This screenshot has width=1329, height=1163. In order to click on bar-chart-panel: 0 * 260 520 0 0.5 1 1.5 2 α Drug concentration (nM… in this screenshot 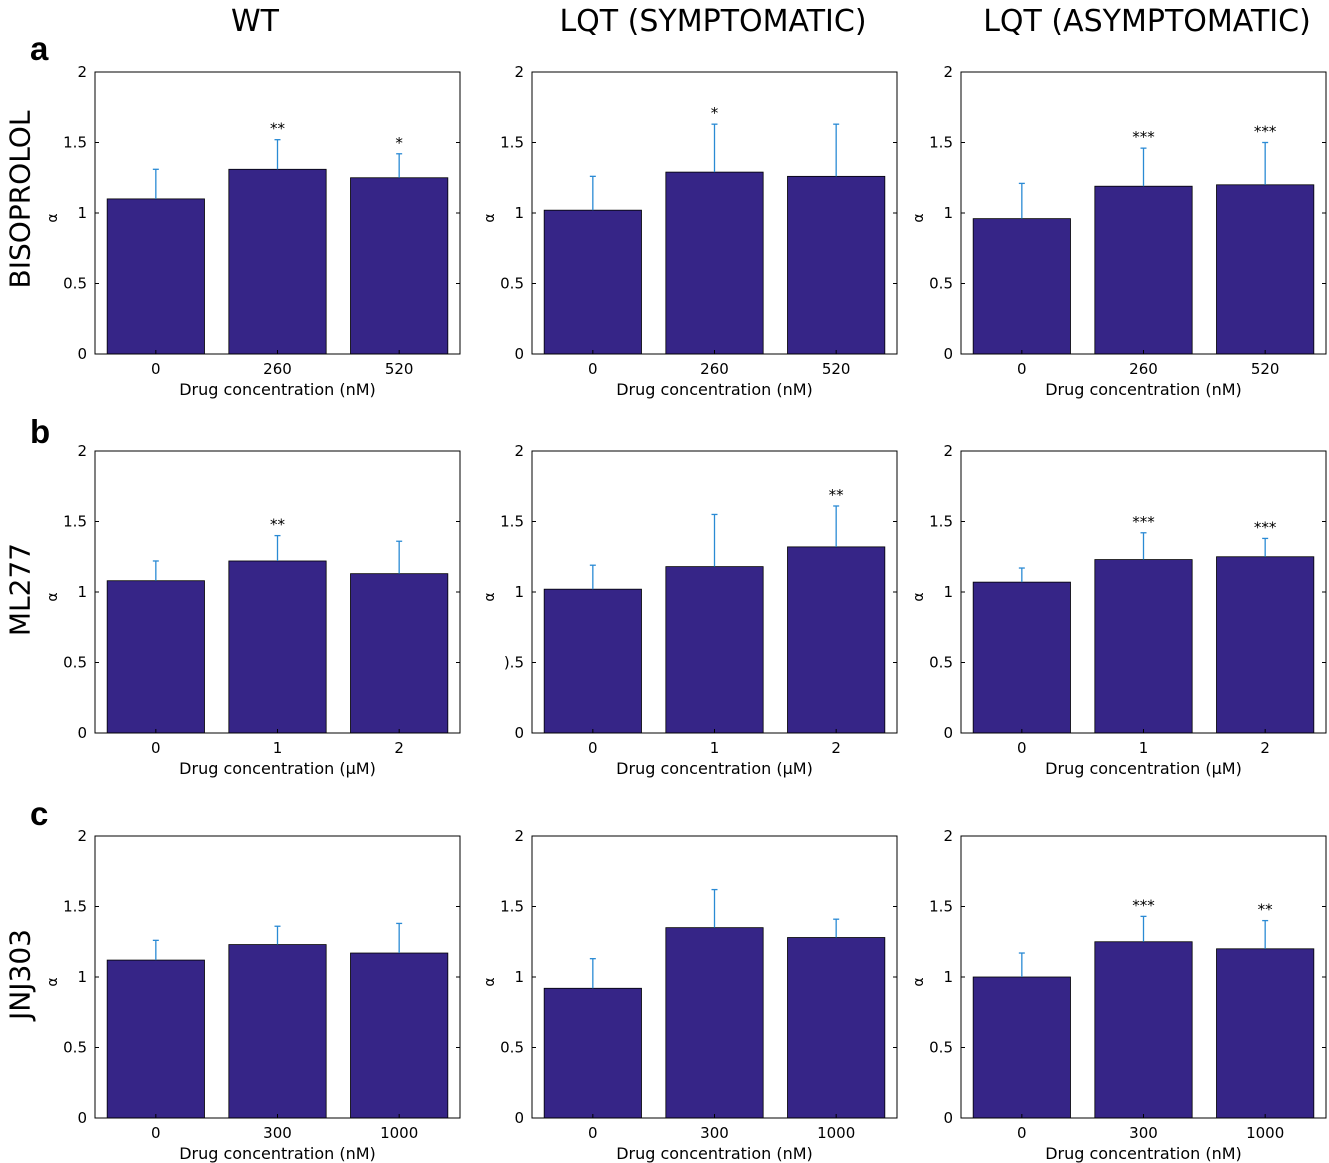, I will do `click(690, 231)`.